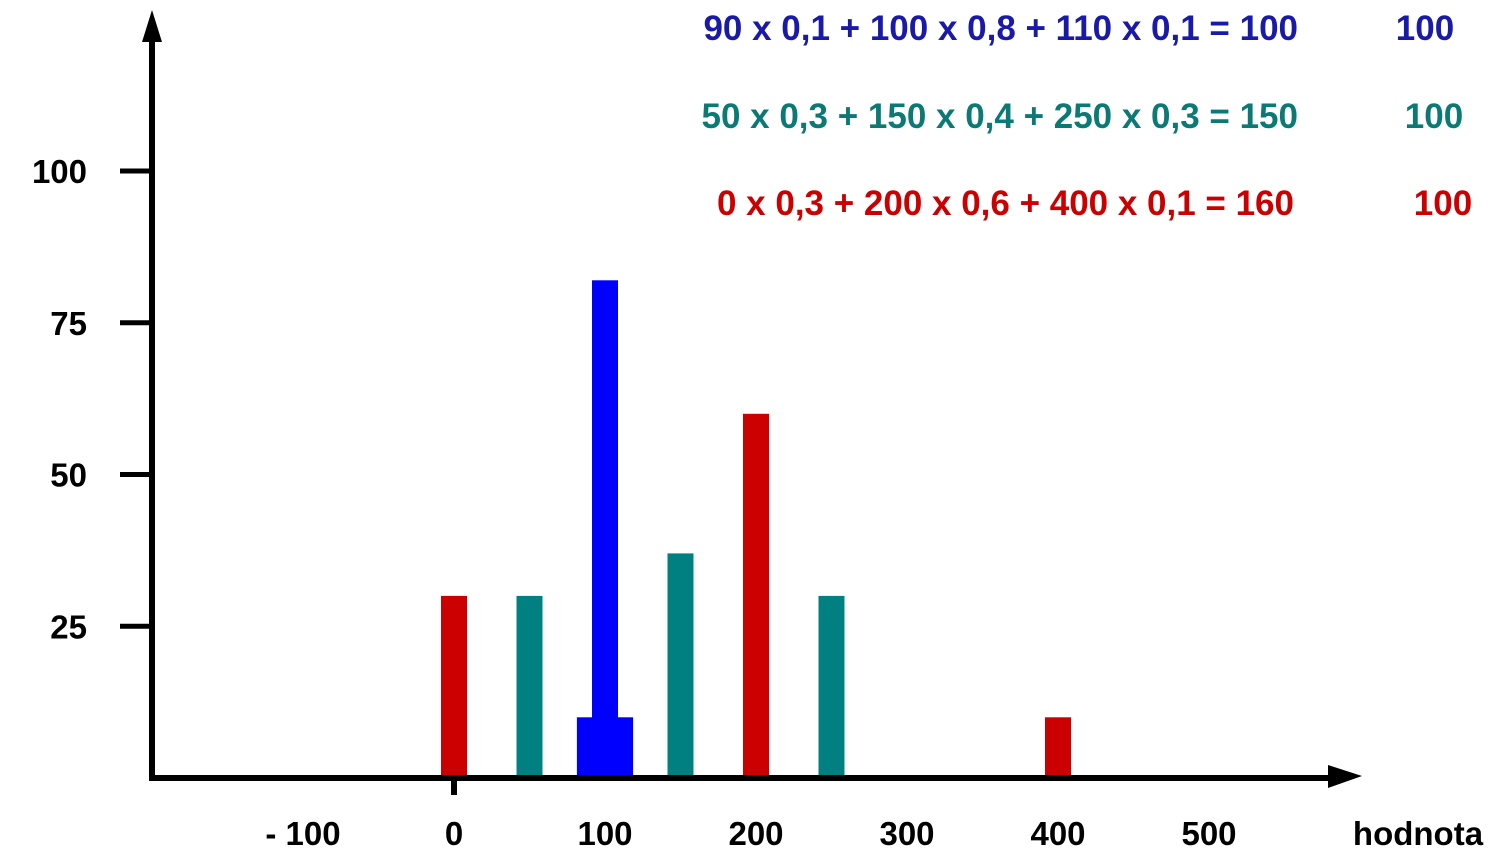 This screenshot has height=854, width=1507. What do you see at coordinates (1208, 833) in the screenshot?
I see `x-tick-label: 500` at bounding box center [1208, 833].